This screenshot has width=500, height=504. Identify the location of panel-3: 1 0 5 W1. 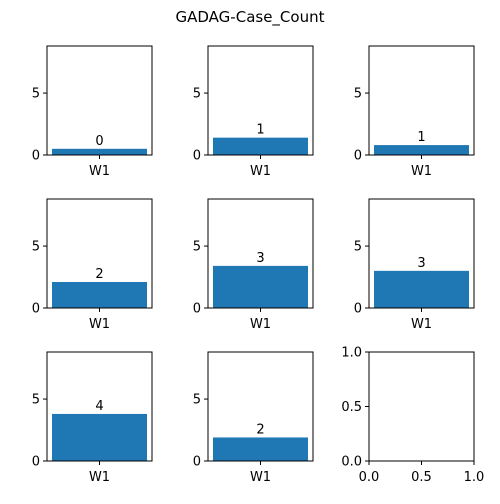
(414, 112).